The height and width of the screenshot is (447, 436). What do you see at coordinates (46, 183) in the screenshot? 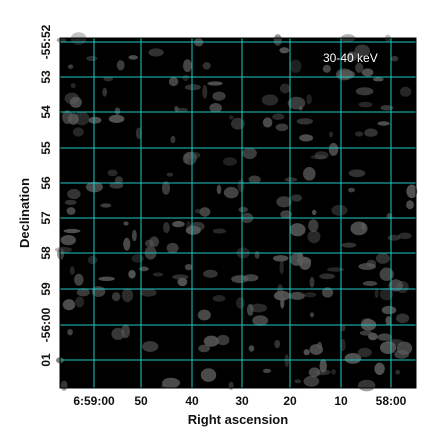
I see `y-tick-label: 56` at bounding box center [46, 183].